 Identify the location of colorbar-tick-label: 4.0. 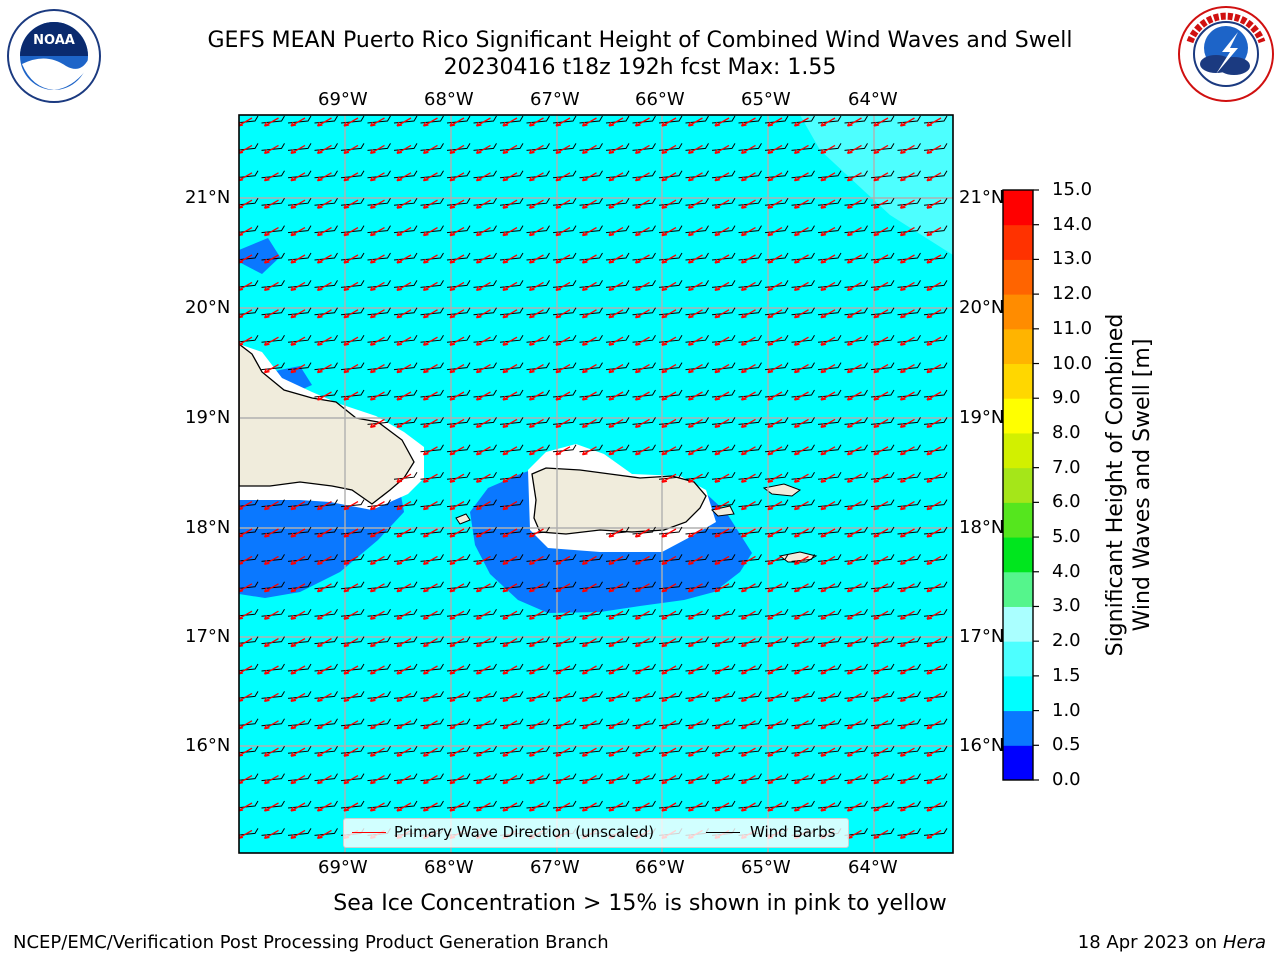
(1066, 571).